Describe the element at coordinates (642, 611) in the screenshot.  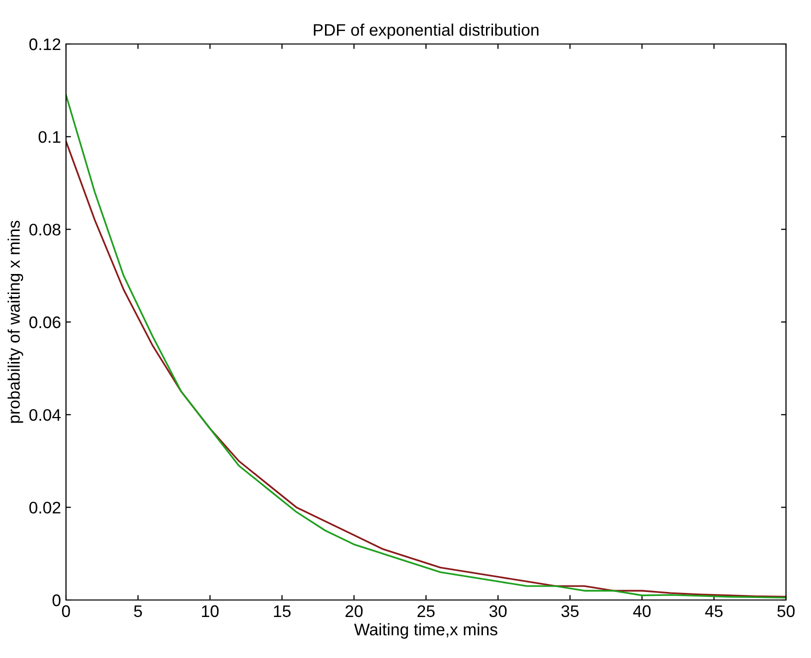
I see `x-tick-label: 40` at that location.